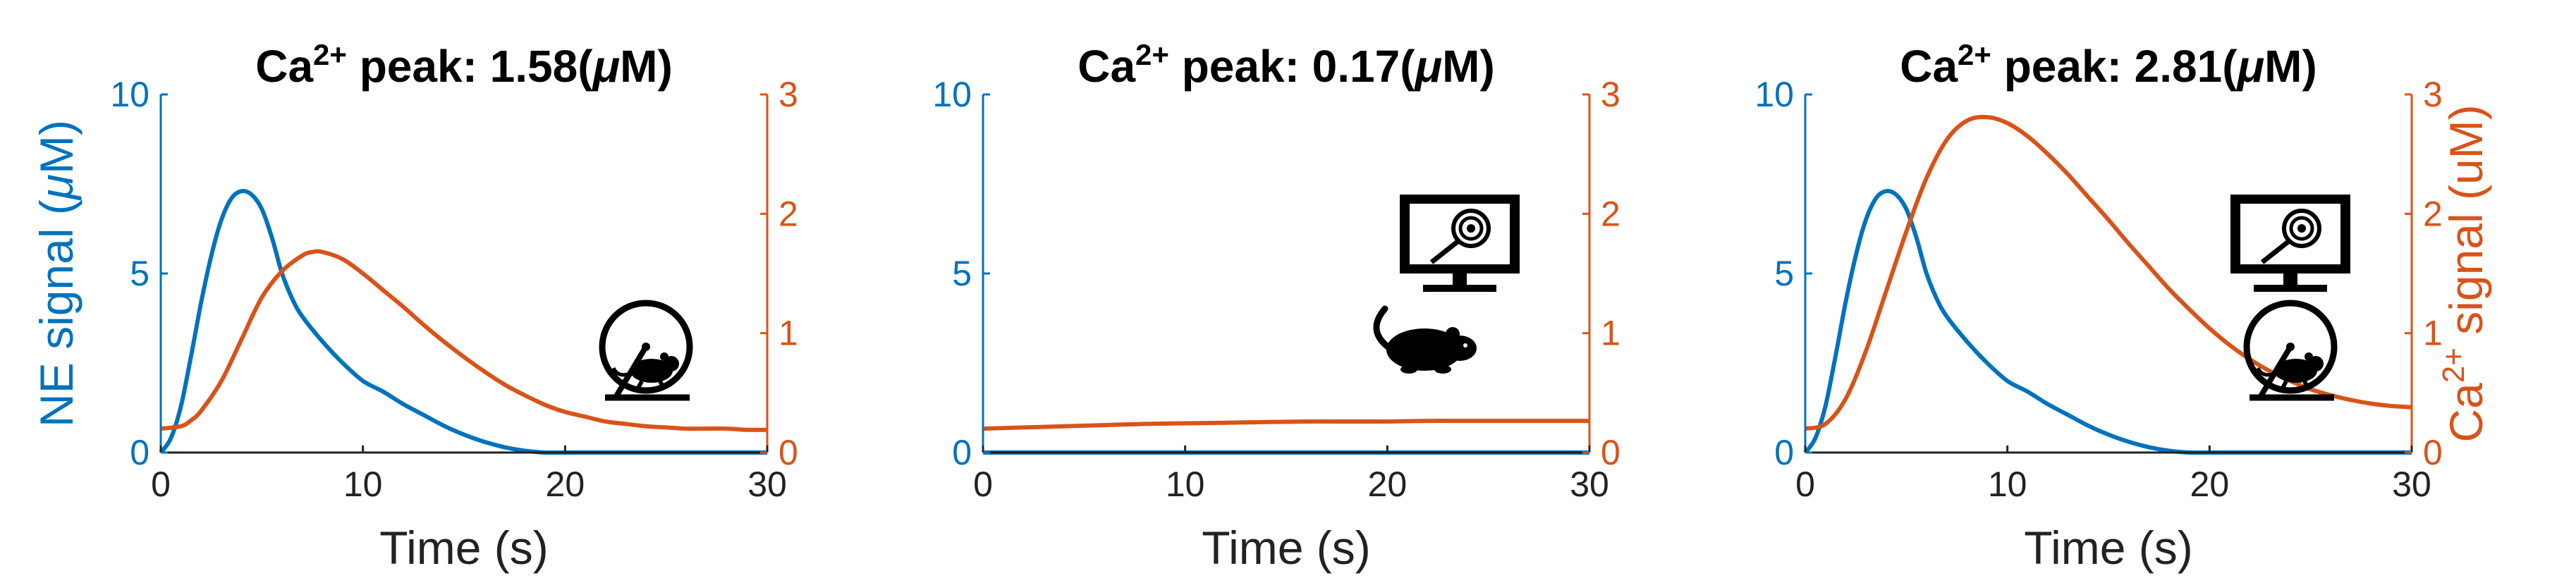 Image resolution: width=2576 pixels, height=578 pixels. What do you see at coordinates (56, 273) in the screenshot?
I see `left-axis-label: NE signal (μM)` at bounding box center [56, 273].